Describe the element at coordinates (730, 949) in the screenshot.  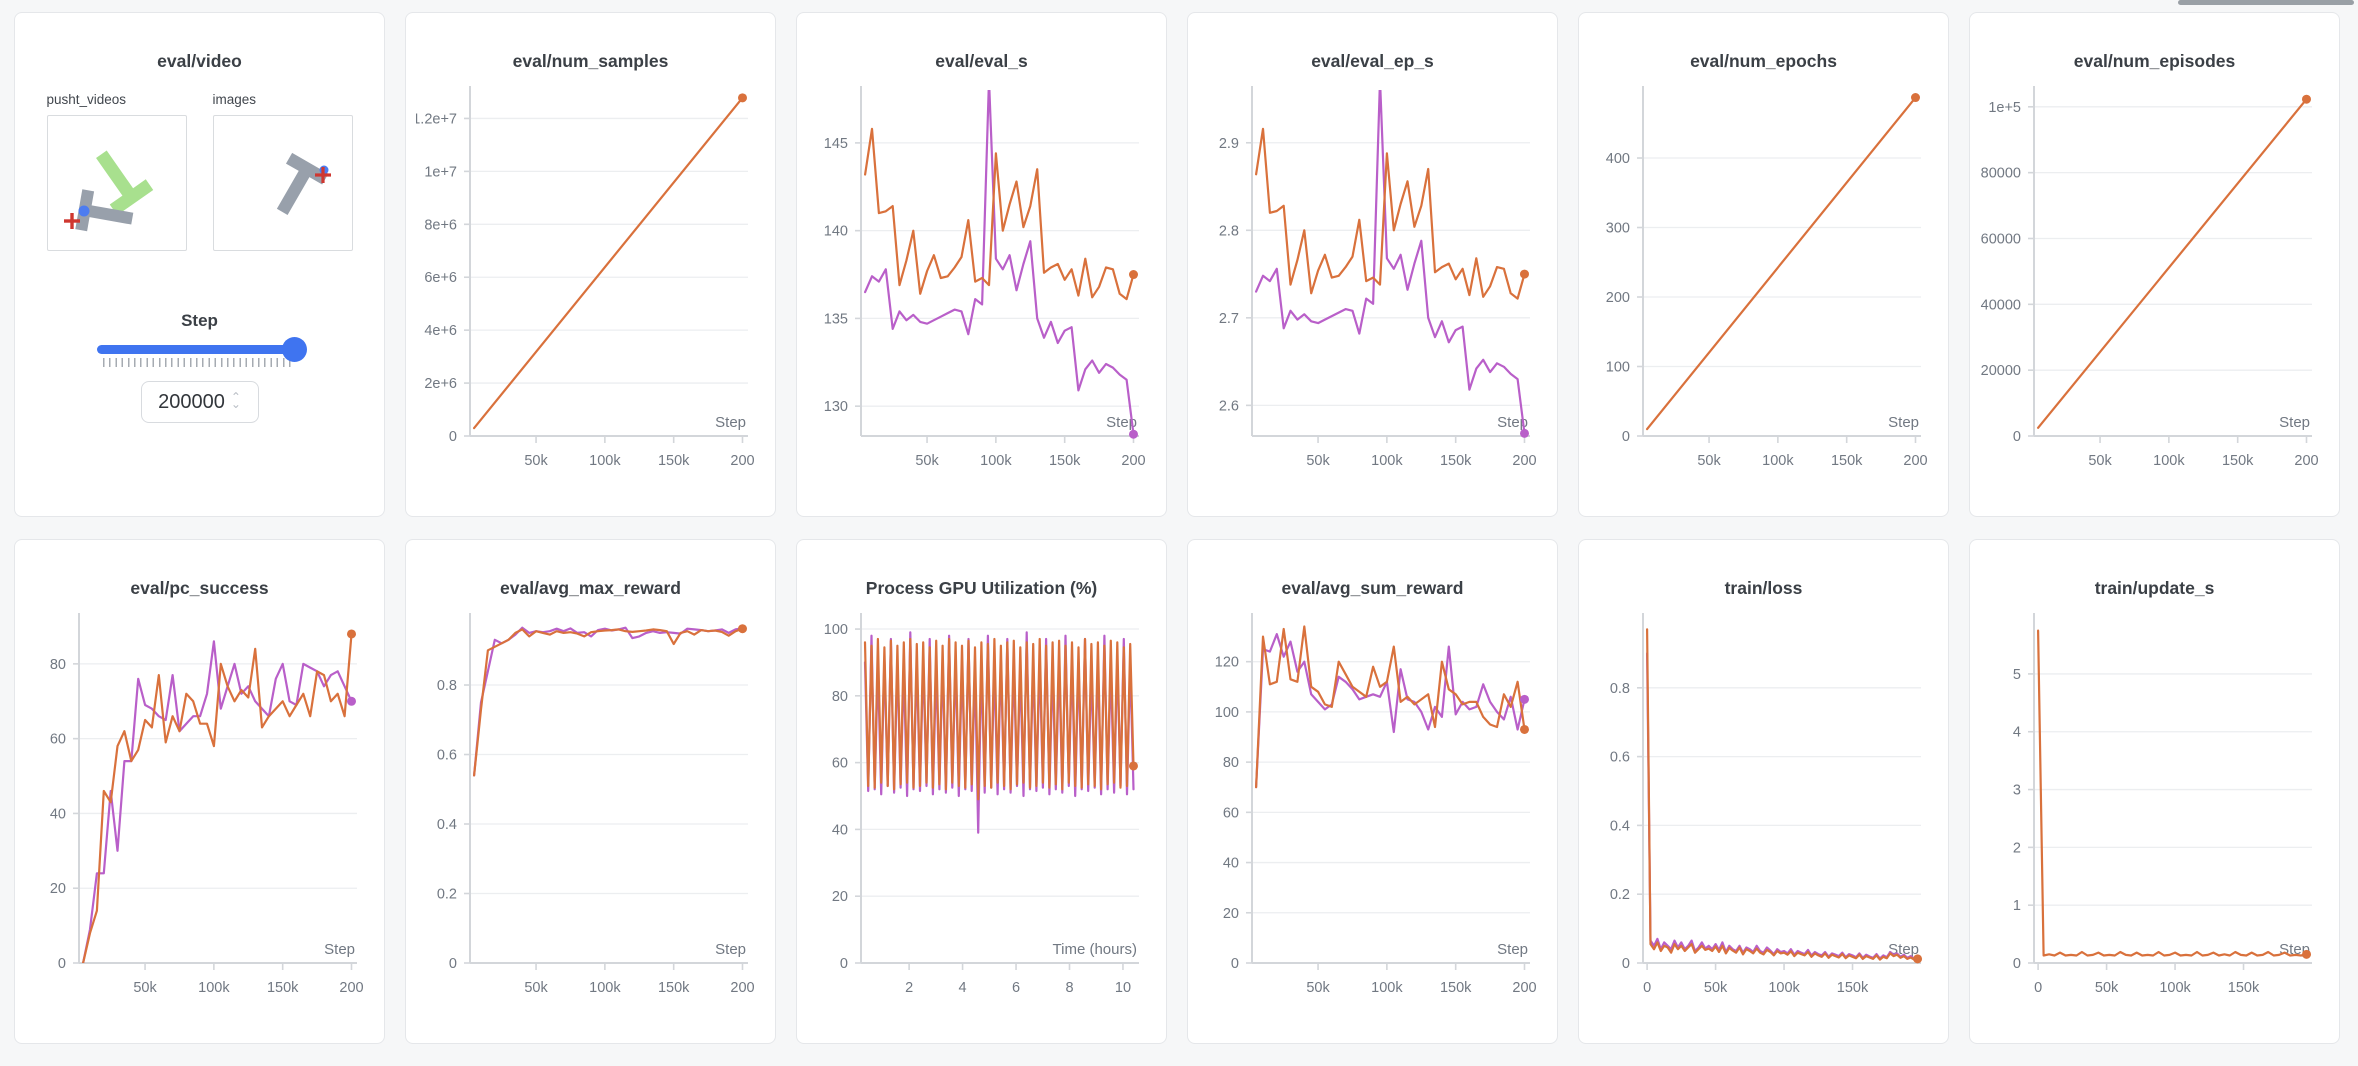
I see `svg-text: Step` at that location.